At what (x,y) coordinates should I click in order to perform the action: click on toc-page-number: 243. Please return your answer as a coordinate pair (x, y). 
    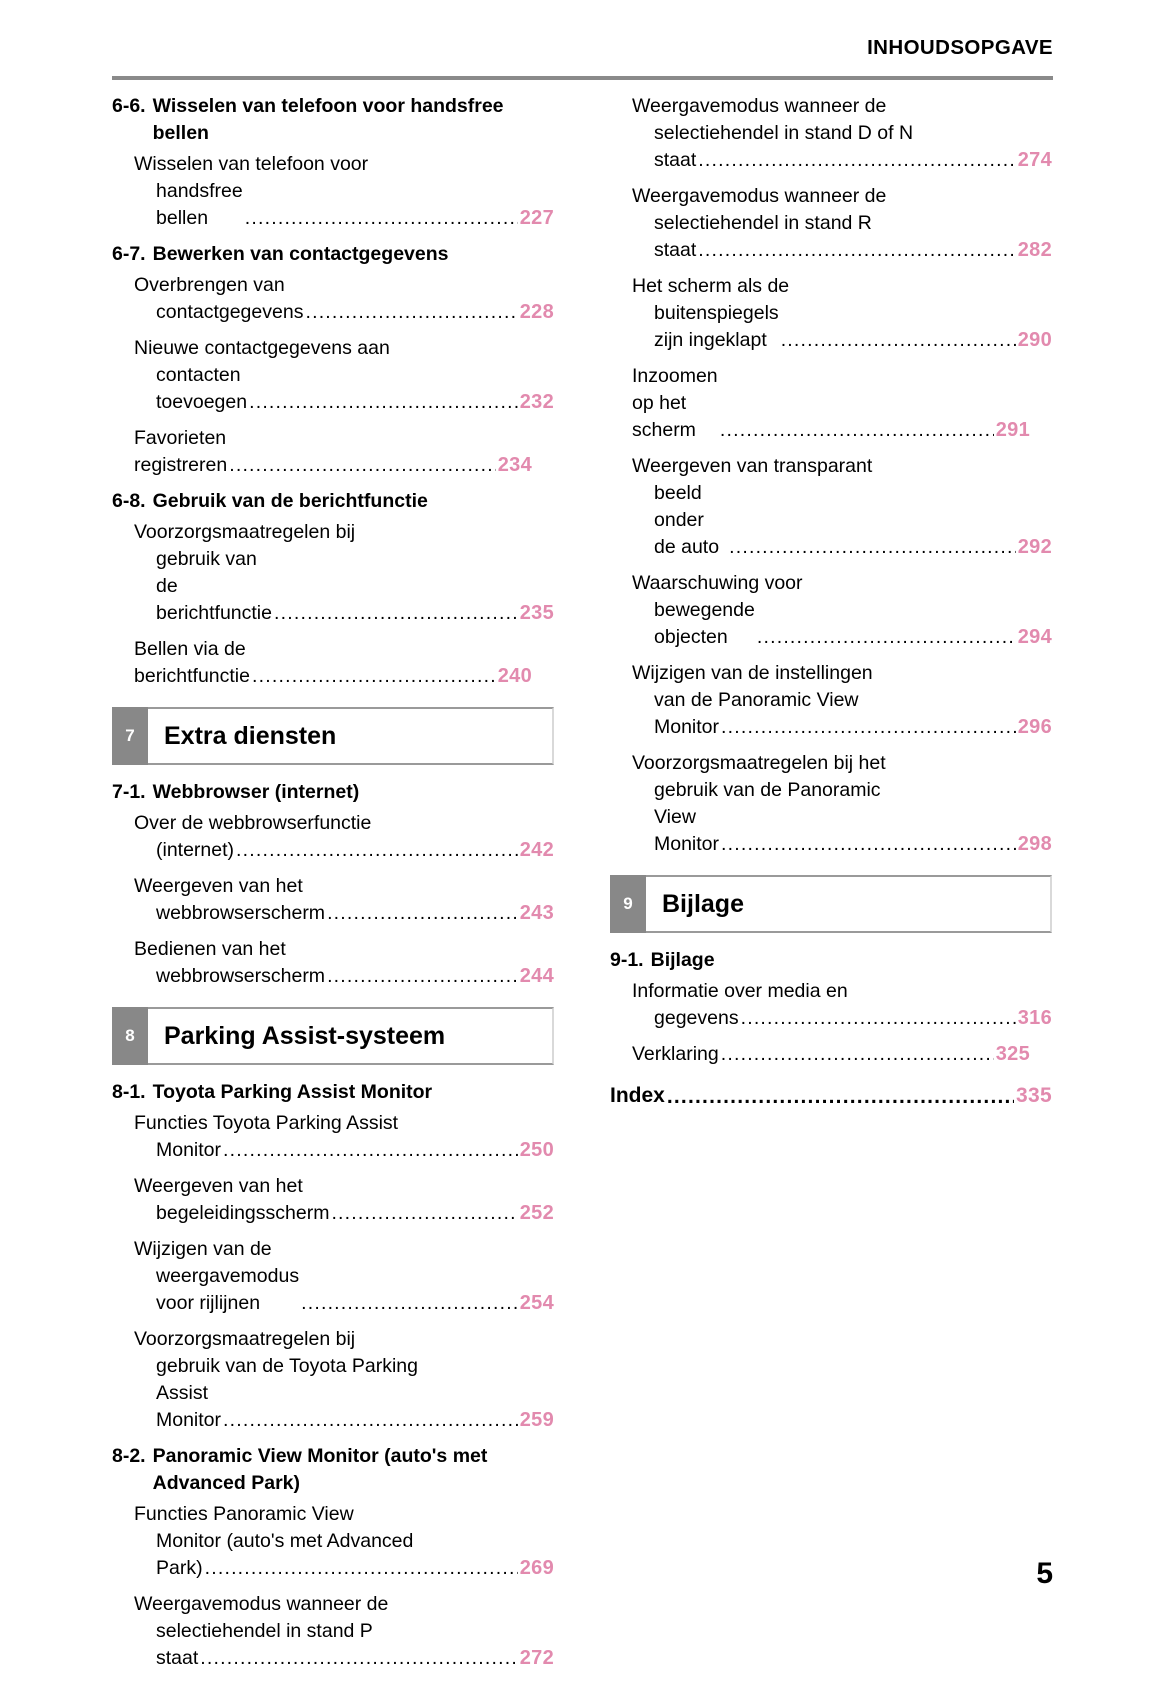
    Looking at the image, I should click on (536, 913).